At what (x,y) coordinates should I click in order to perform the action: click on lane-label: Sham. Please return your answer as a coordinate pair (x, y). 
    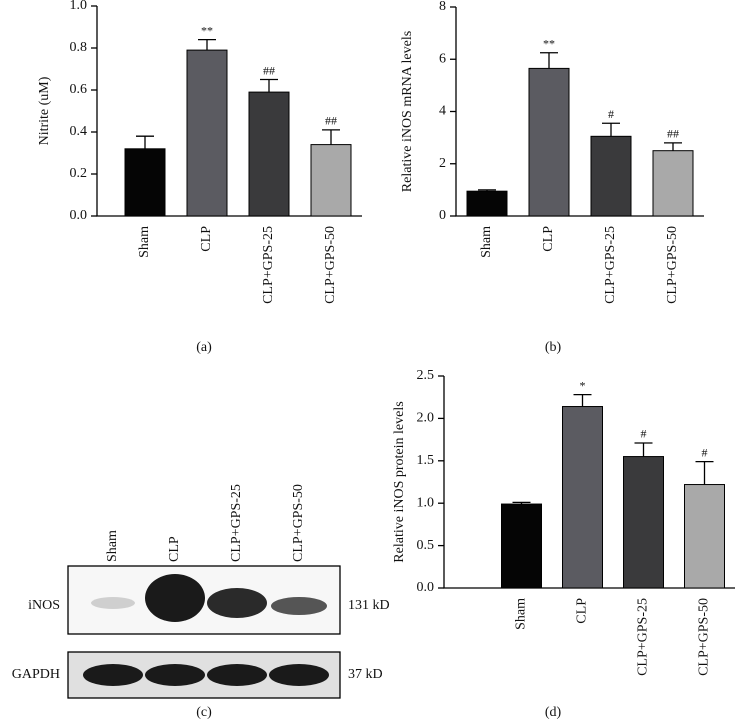
    Looking at the image, I should click on (112, 546).